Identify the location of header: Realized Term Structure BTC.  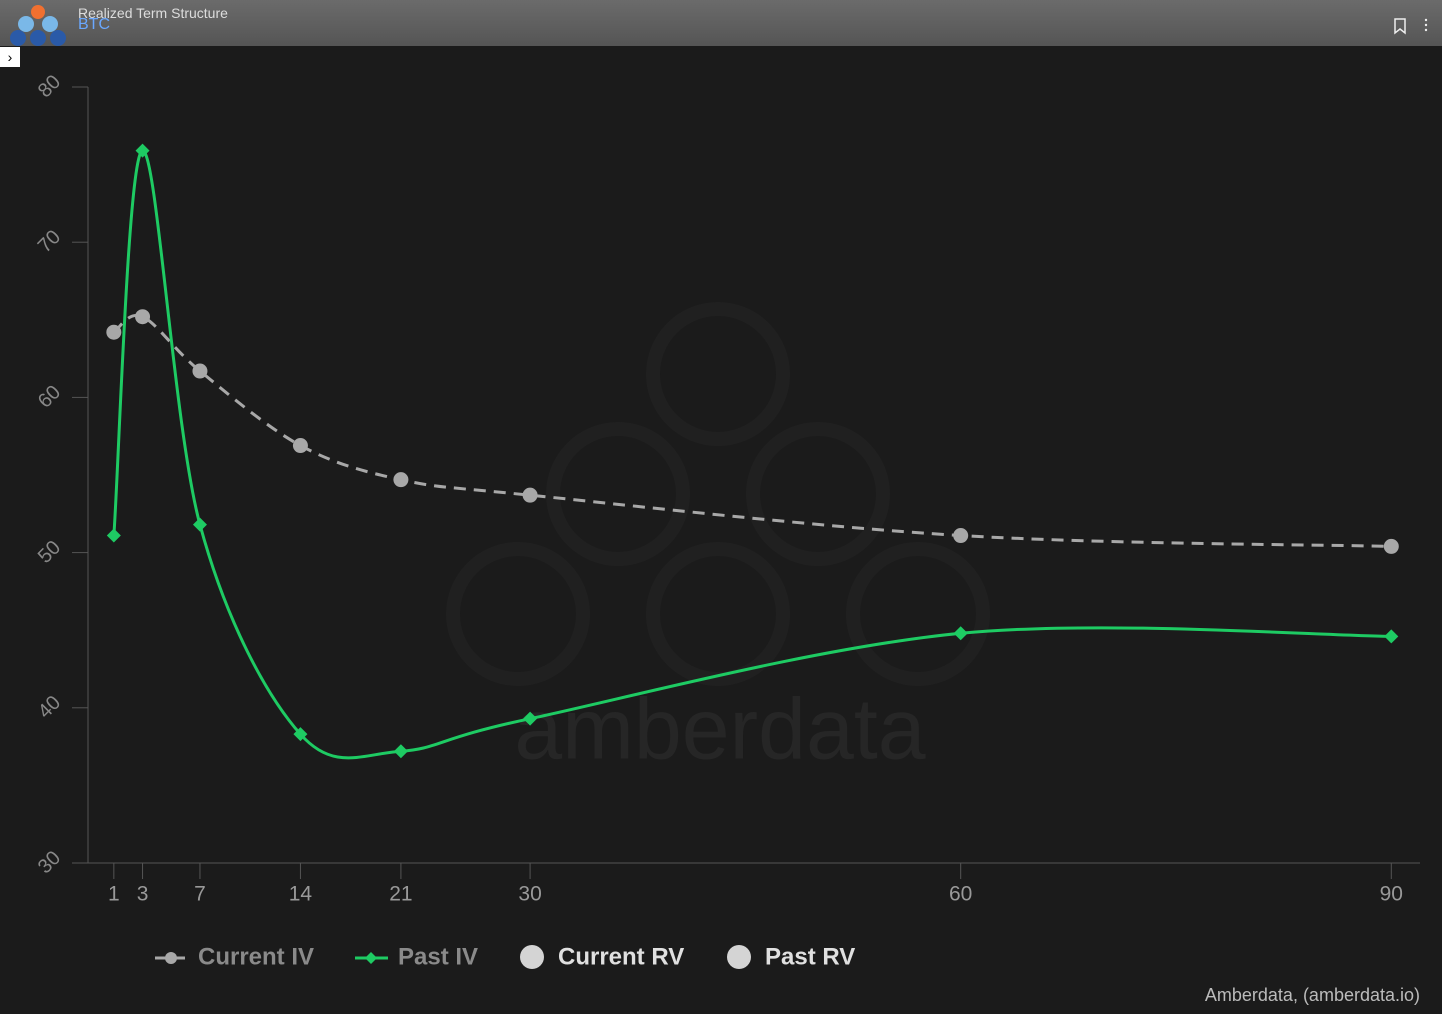
(721, 23).